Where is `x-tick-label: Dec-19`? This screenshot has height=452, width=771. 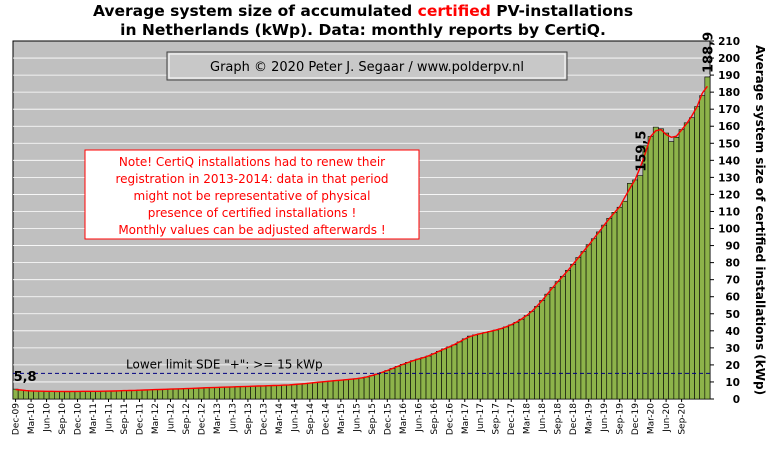 x-tick-label: Dec-19 is located at coordinates (636, 419).